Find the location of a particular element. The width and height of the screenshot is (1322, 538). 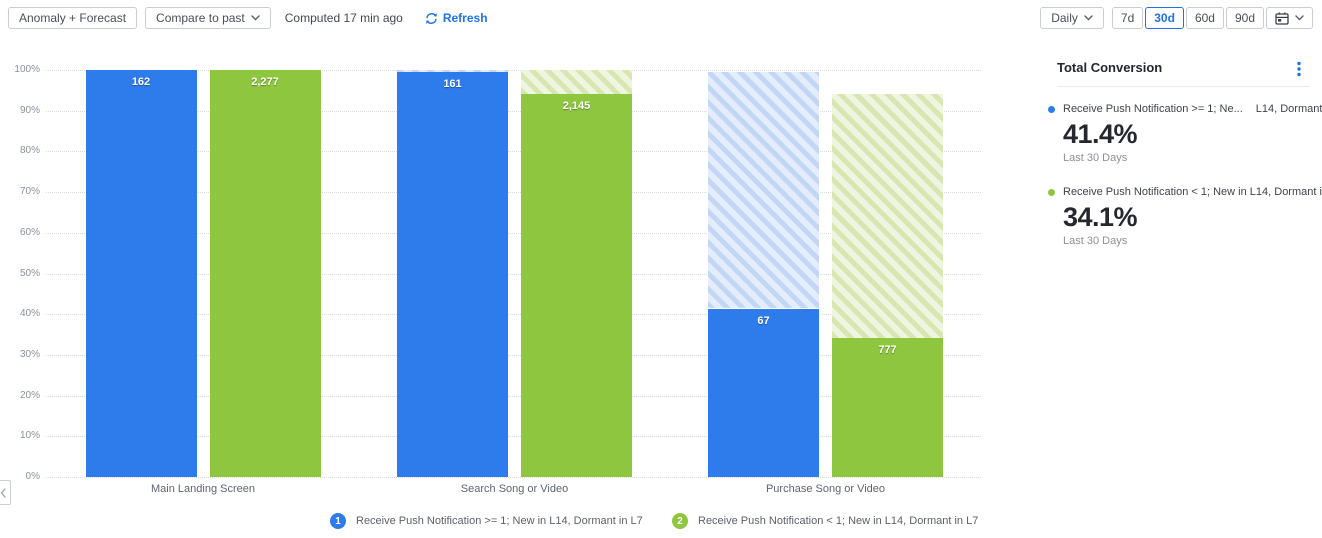

y-axis-tick: 90% is located at coordinates (29, 110).